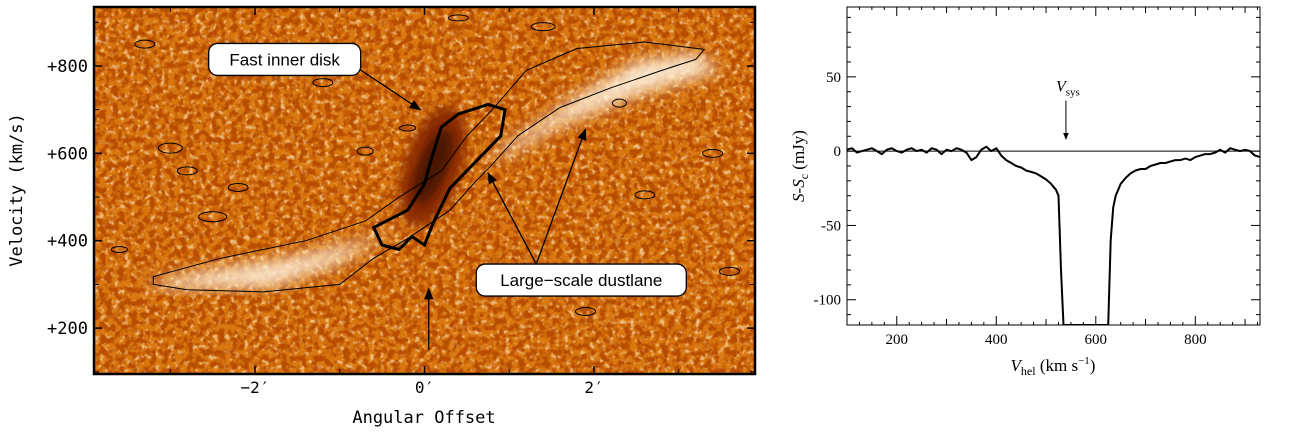  Describe the element at coordinates (831, 226) in the screenshot. I see `y-tick-label: -50` at that location.